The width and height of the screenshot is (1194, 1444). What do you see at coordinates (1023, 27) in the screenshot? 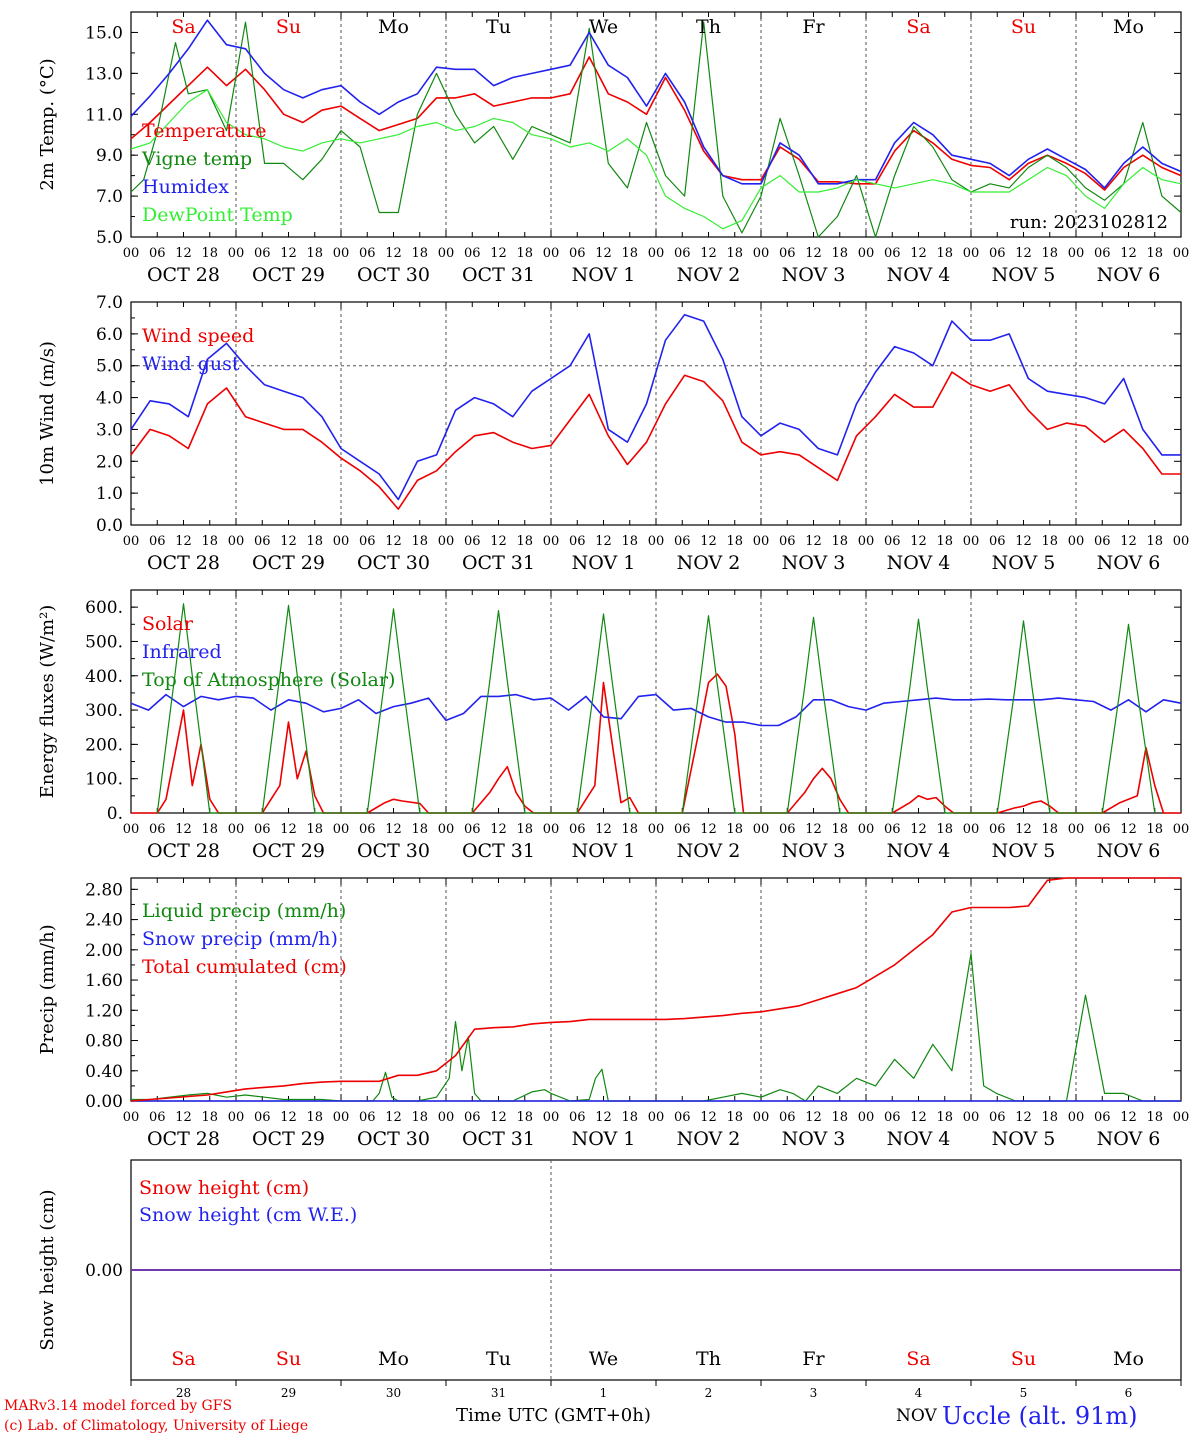
I see `weekday-label: Su` at bounding box center [1023, 27].